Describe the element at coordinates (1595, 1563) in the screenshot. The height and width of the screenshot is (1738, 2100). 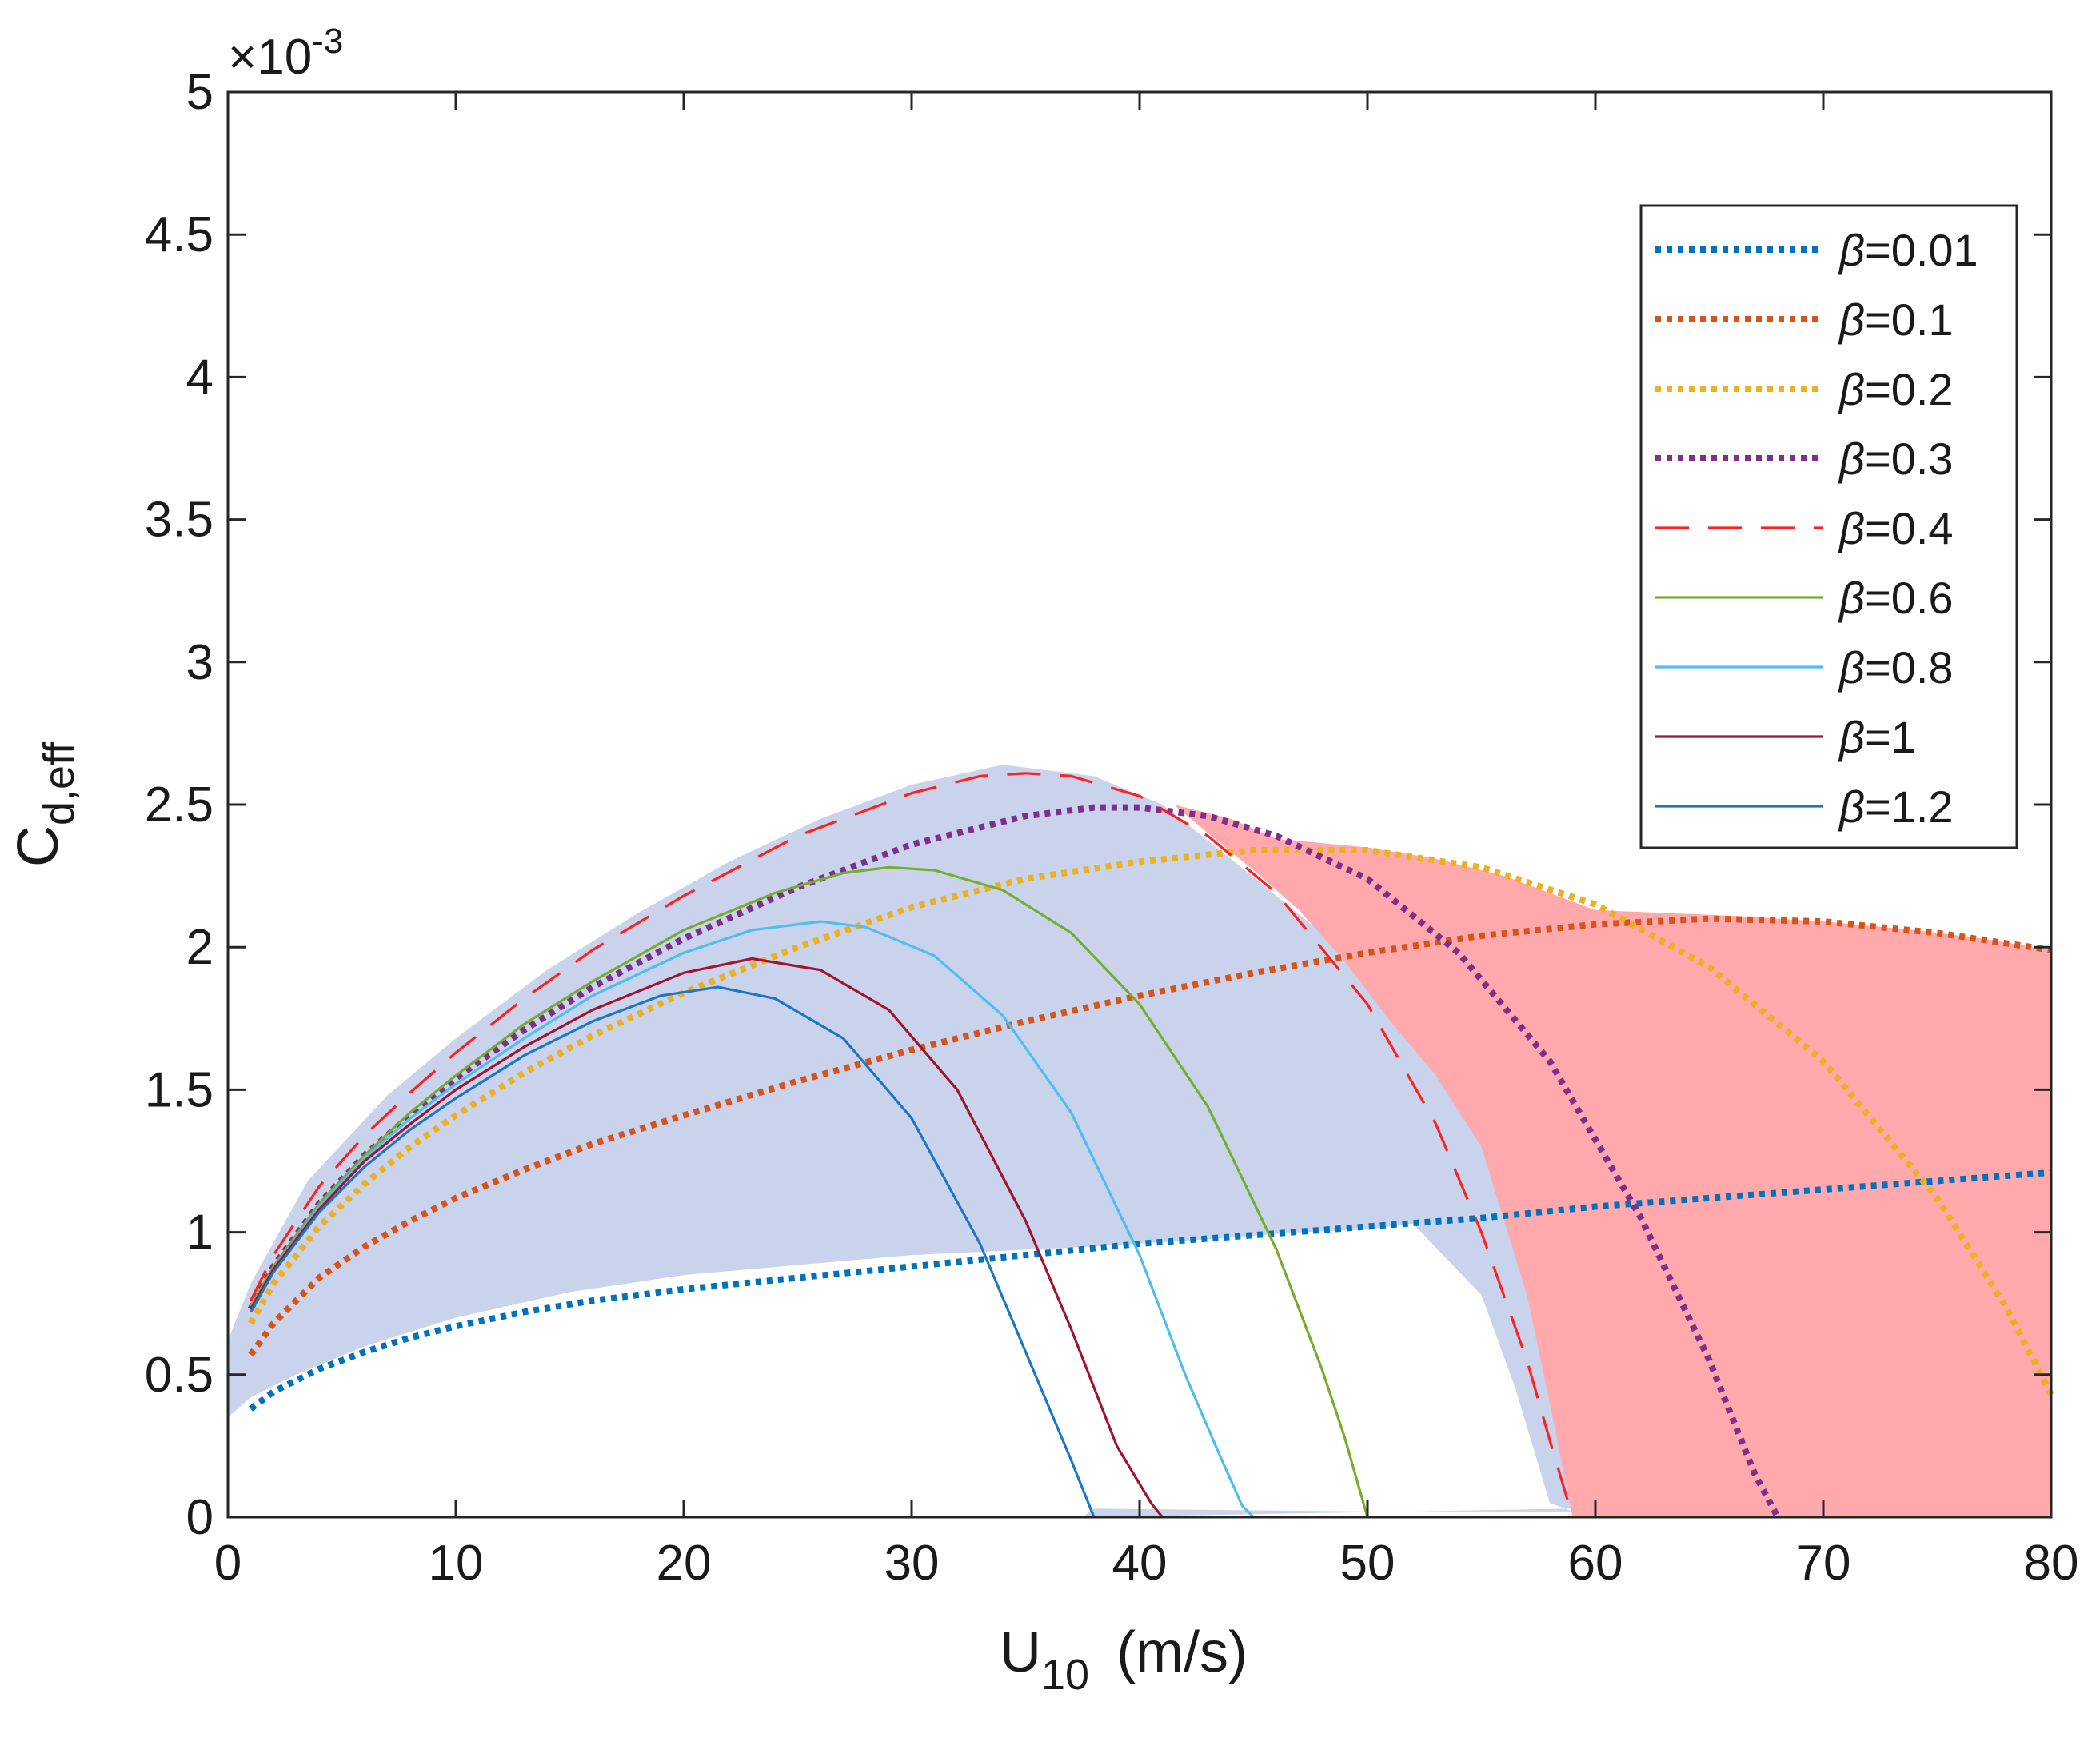
I see `x-tick-label: 60` at that location.